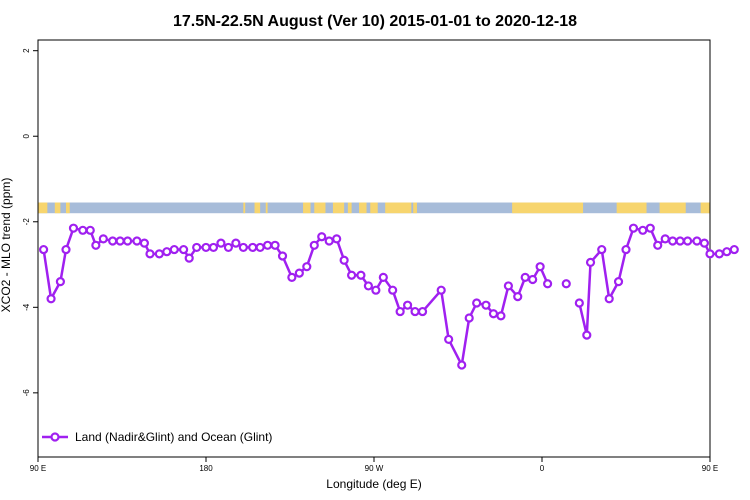 The height and width of the screenshot is (500, 750). Describe the element at coordinates (173, 437) in the screenshot. I see `legend-label: Land (Nadir&Glint) and Ocean (Glint)` at that location.